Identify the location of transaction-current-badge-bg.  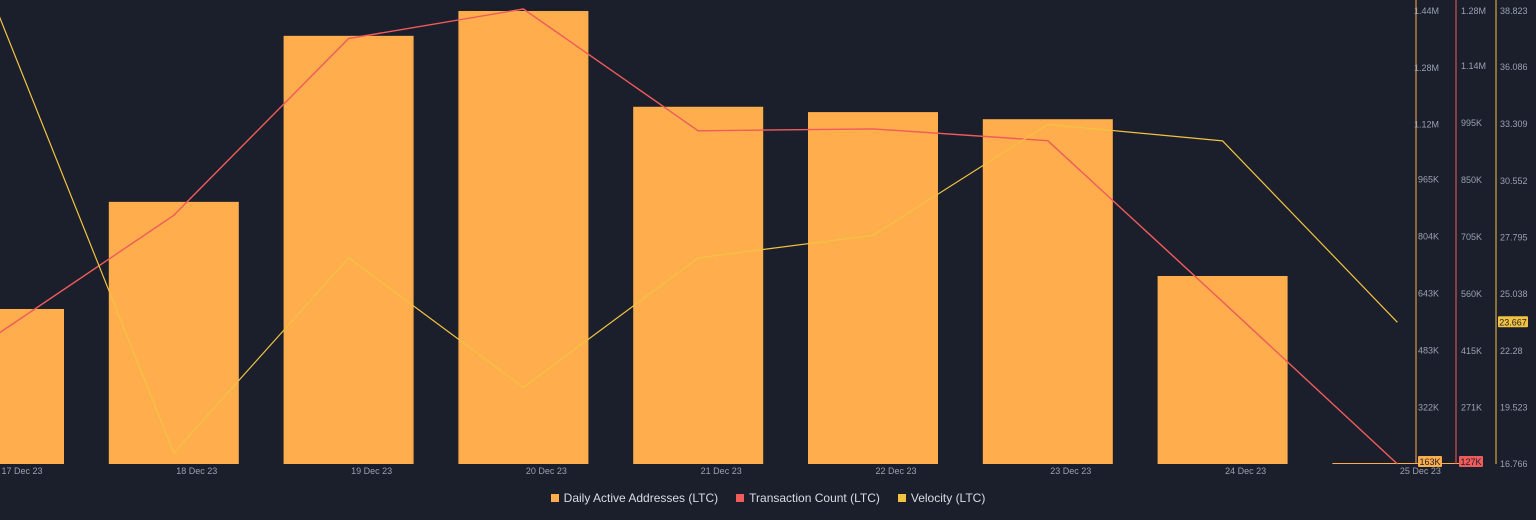
(1471, 461).